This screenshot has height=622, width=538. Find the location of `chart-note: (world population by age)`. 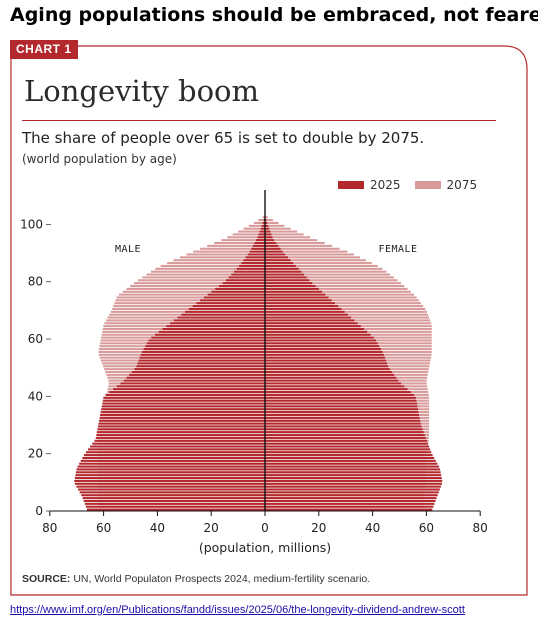

chart-note: (world population by age) is located at coordinates (99, 159).